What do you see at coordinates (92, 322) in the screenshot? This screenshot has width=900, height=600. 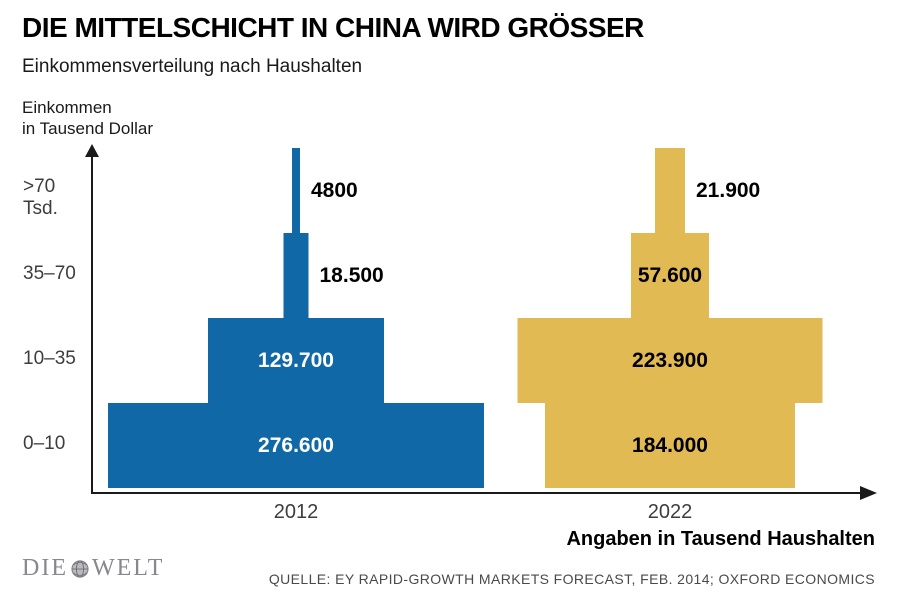 I see `y-axis-line` at bounding box center [92, 322].